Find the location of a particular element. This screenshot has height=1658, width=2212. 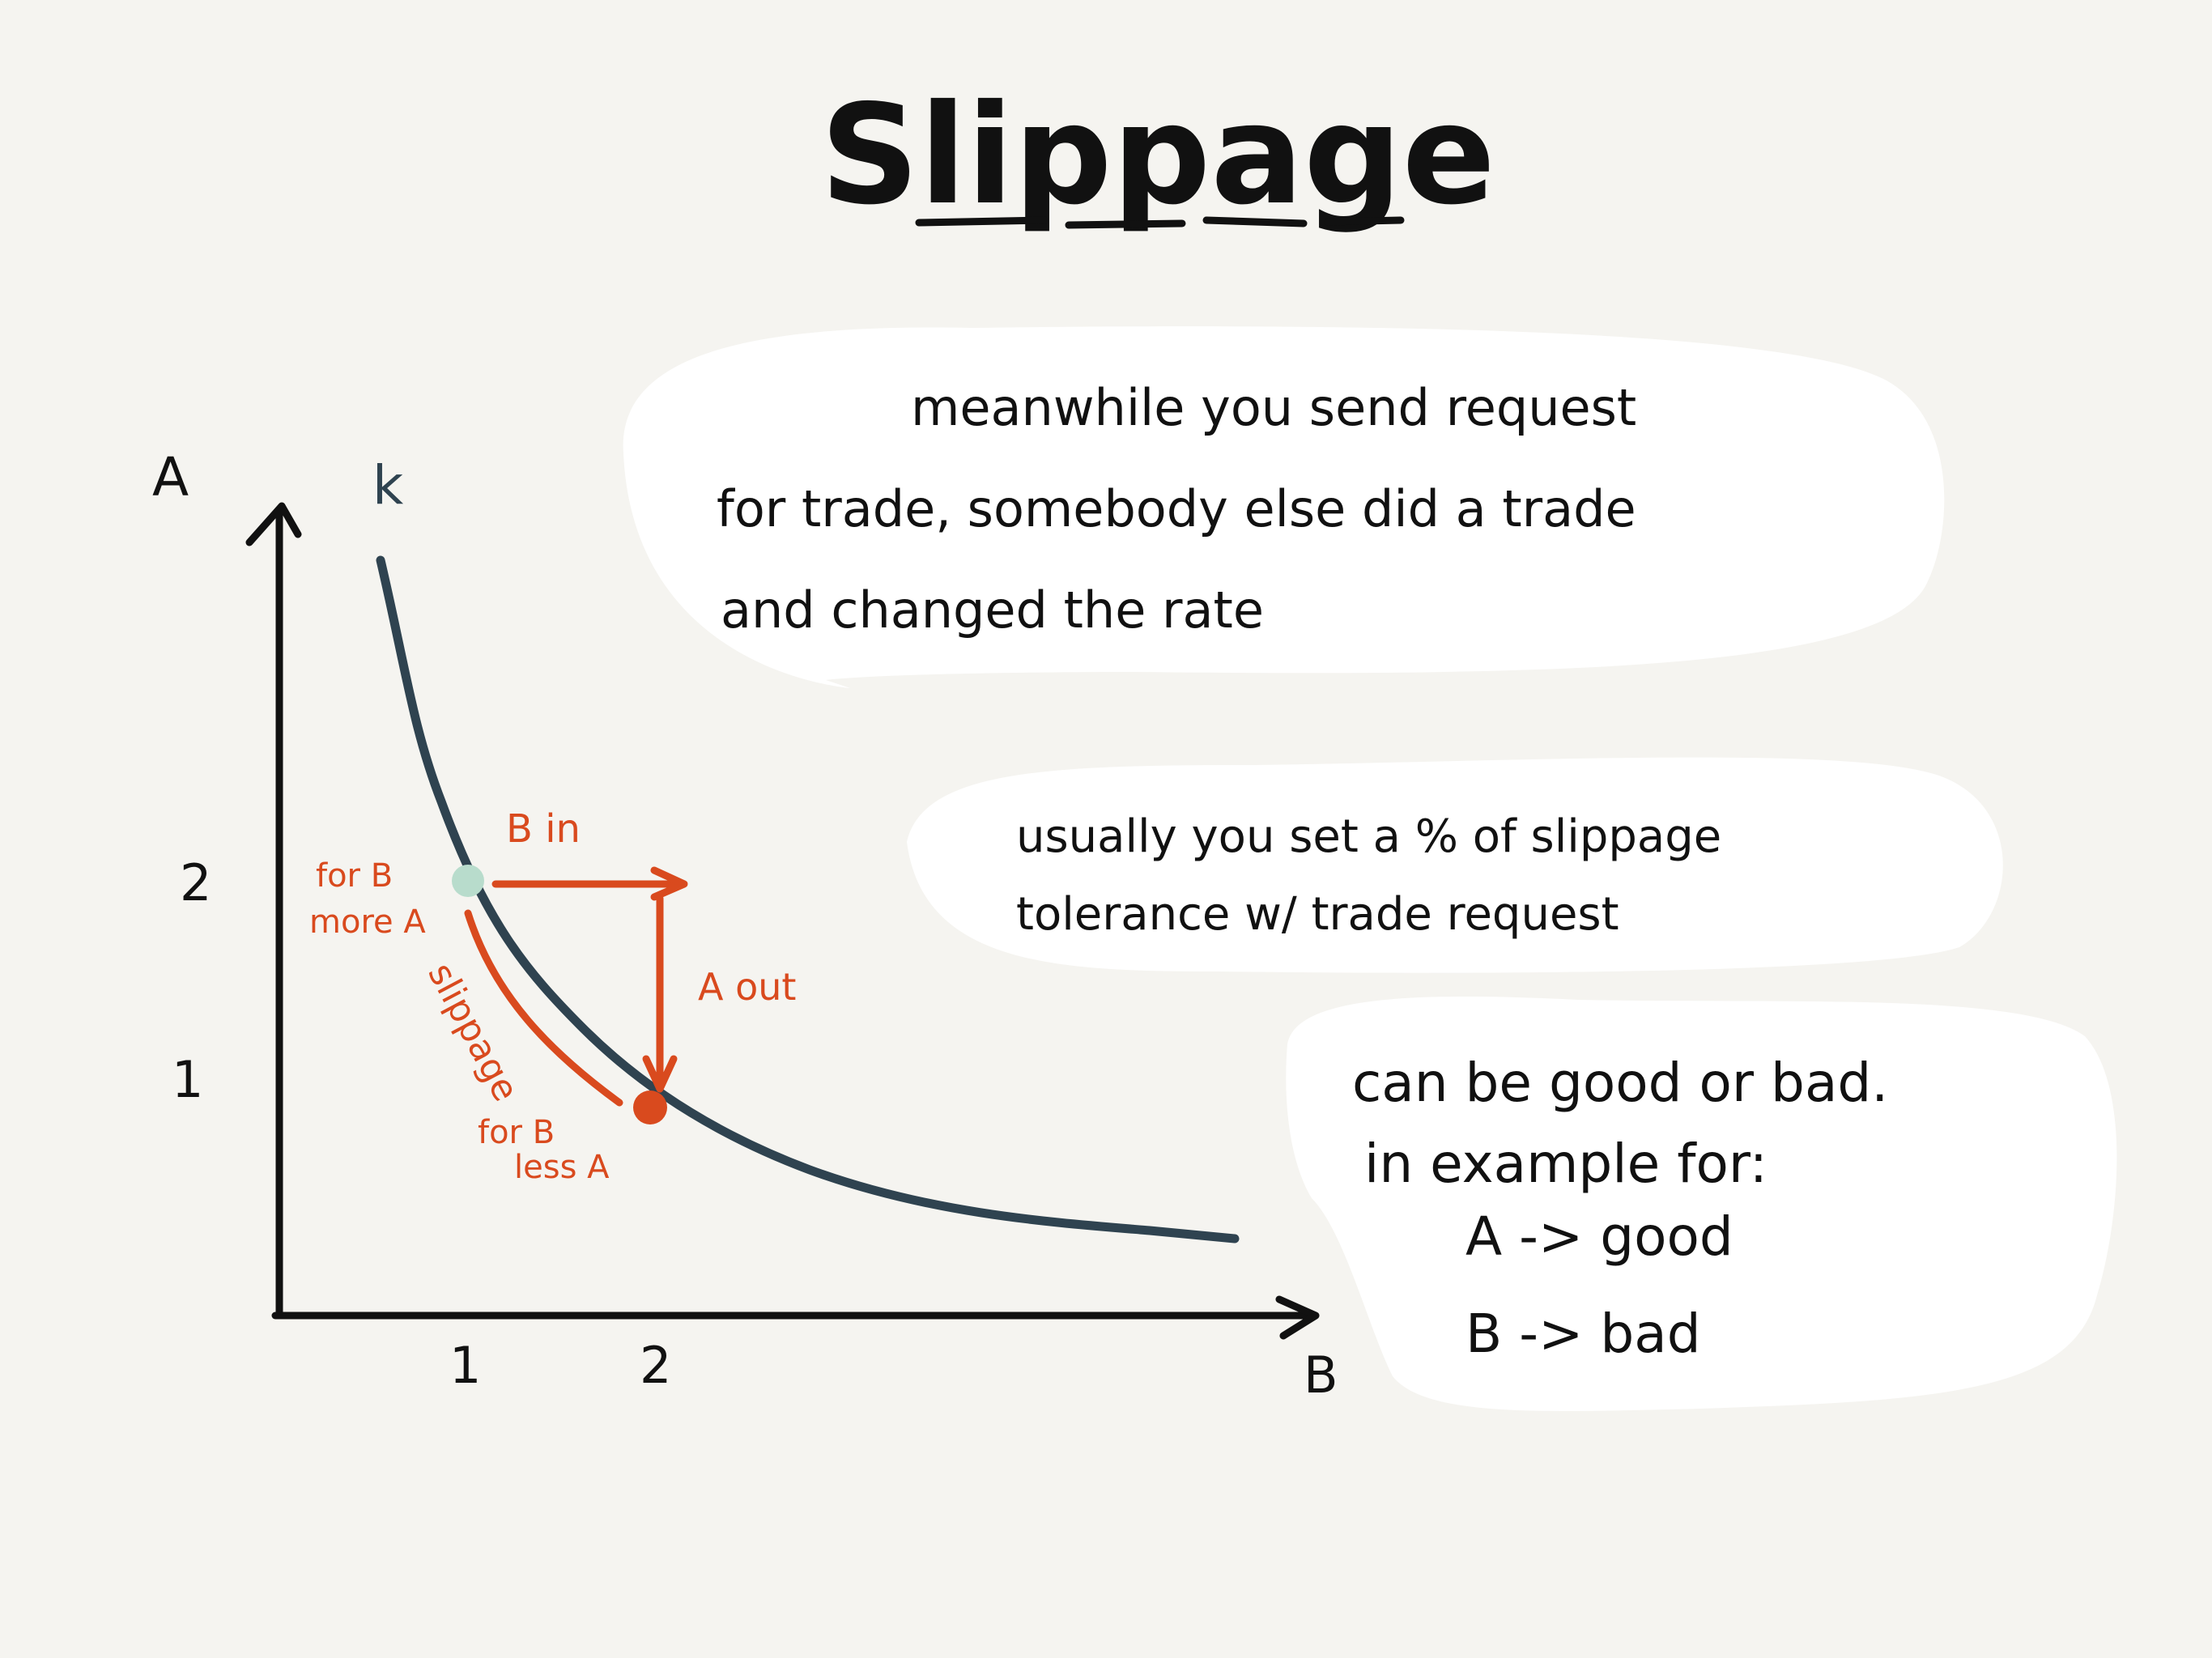

end-point is located at coordinates (650, 1107).